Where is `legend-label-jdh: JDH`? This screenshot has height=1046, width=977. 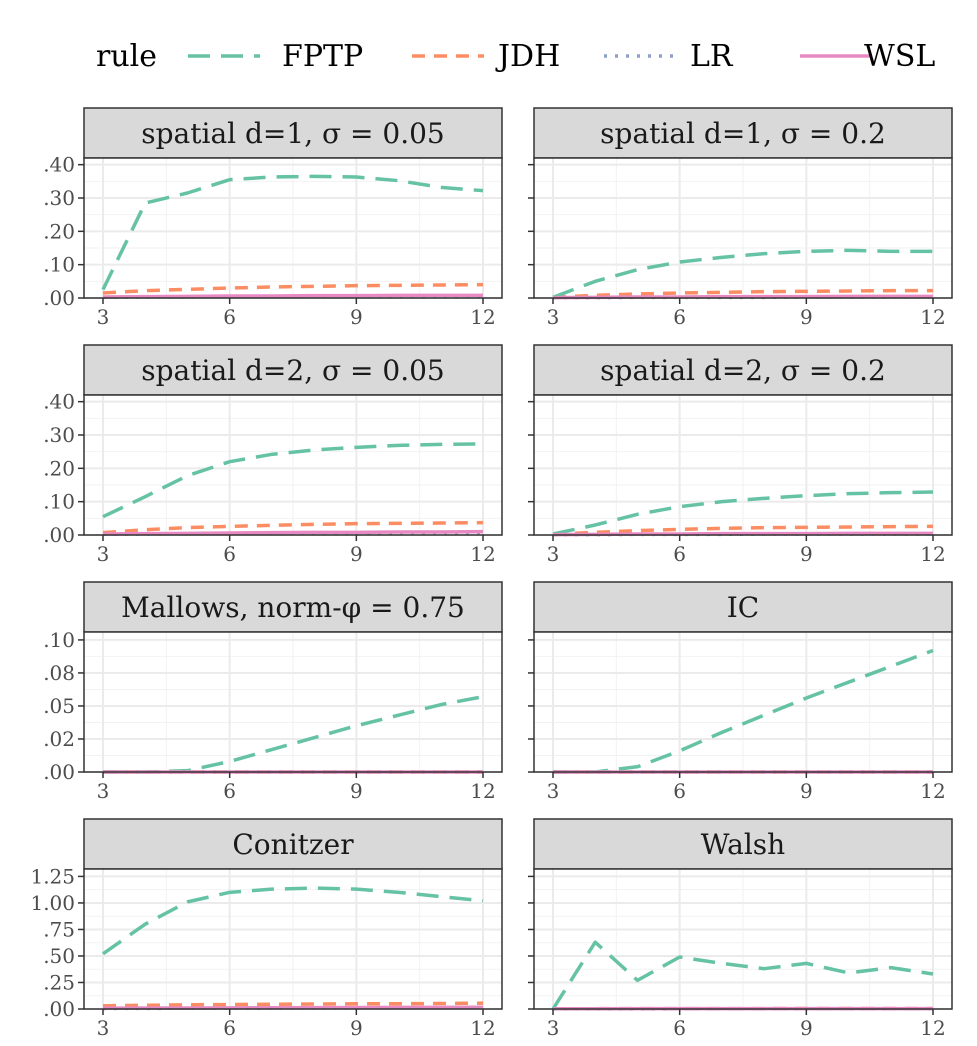 legend-label-jdh: JDH is located at coordinates (527, 56).